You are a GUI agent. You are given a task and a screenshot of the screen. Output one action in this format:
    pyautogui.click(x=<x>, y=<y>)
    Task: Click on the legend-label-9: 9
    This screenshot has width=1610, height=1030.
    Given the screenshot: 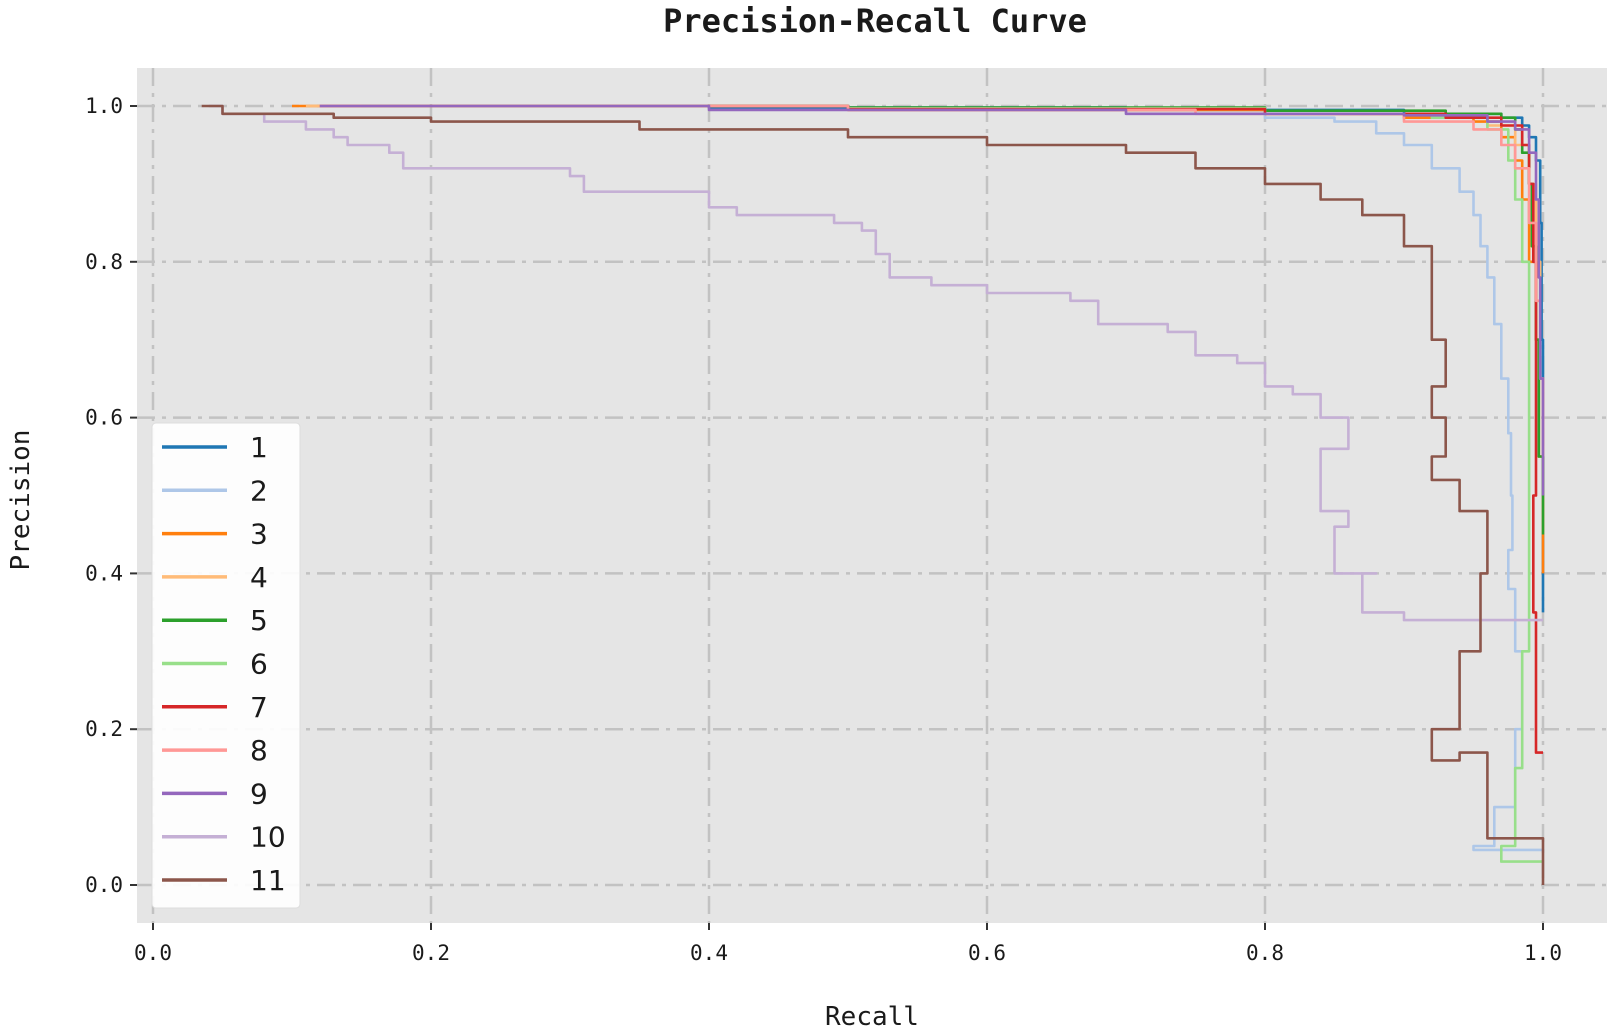 What is the action you would take?
    pyautogui.click(x=259, y=793)
    